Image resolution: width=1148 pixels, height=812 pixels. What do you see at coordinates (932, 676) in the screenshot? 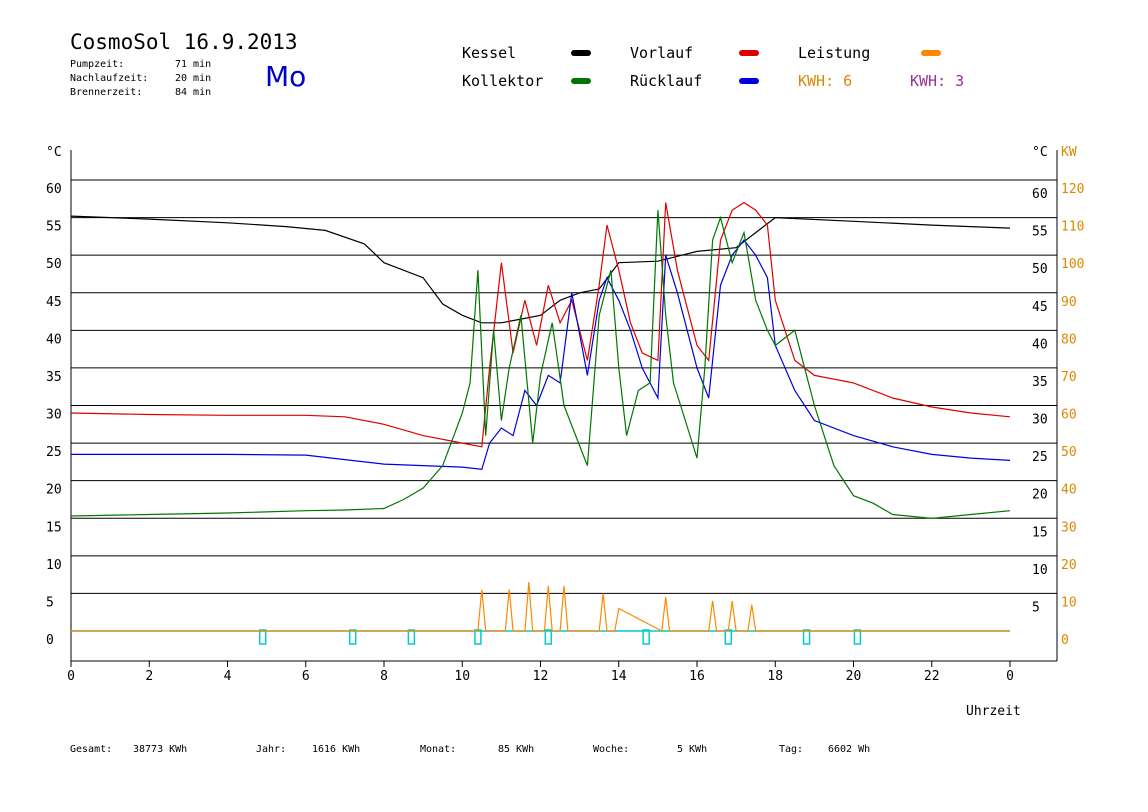
I see `x-tick-label-11: 22` at bounding box center [932, 676].